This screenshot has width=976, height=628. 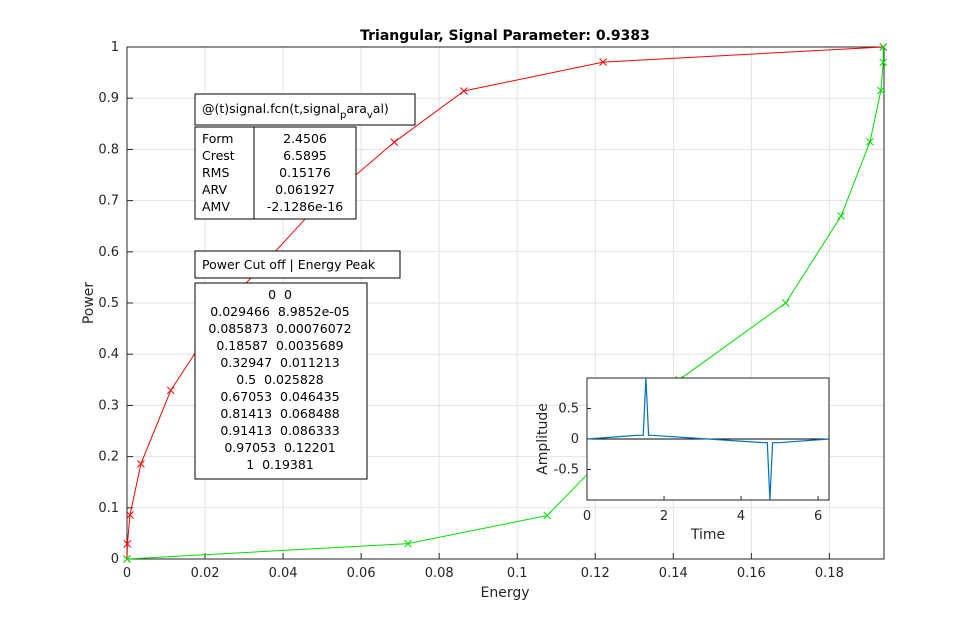 I want to click on x-tick-label: 0.08, so click(x=439, y=573).